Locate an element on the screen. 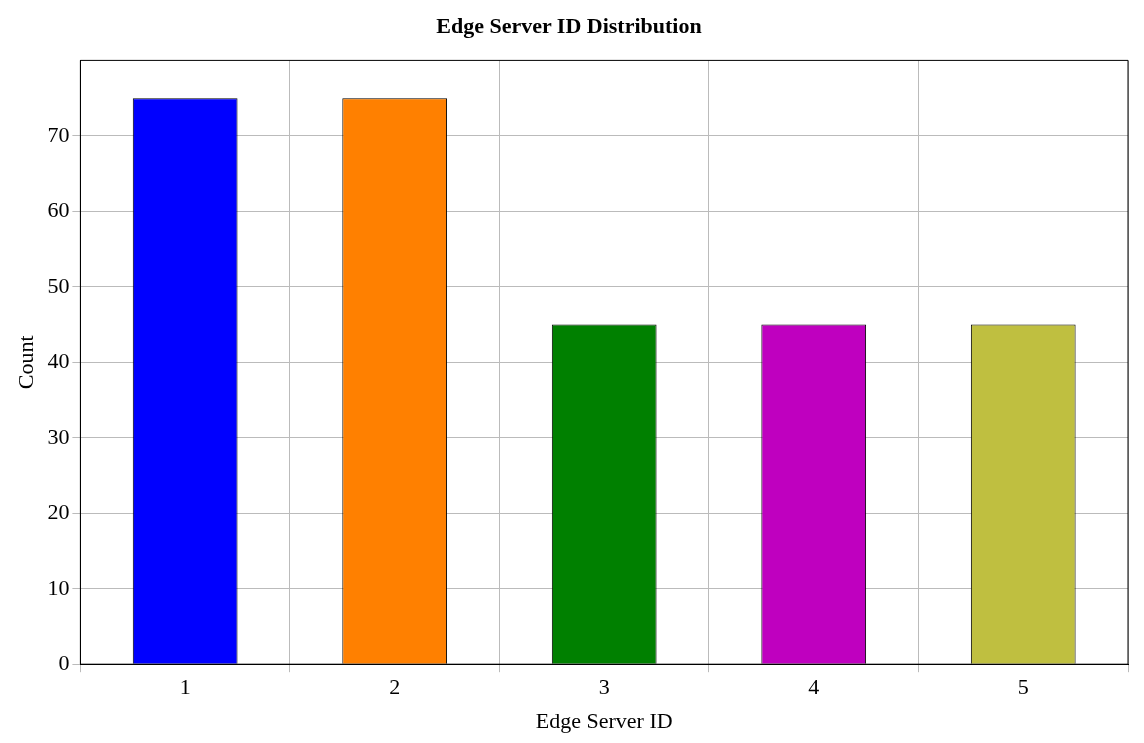 This screenshot has height=743, width=1144. y-tick-label: 30 is located at coordinates (58, 436).